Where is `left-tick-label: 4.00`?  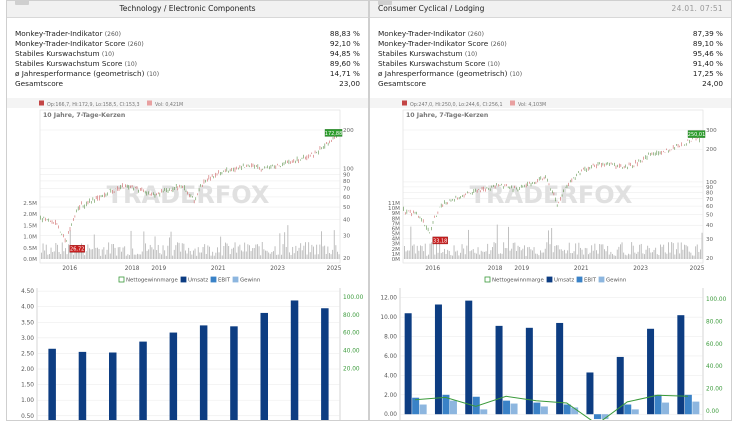
left-tick-label: 4.00 is located at coordinates (27, 308).